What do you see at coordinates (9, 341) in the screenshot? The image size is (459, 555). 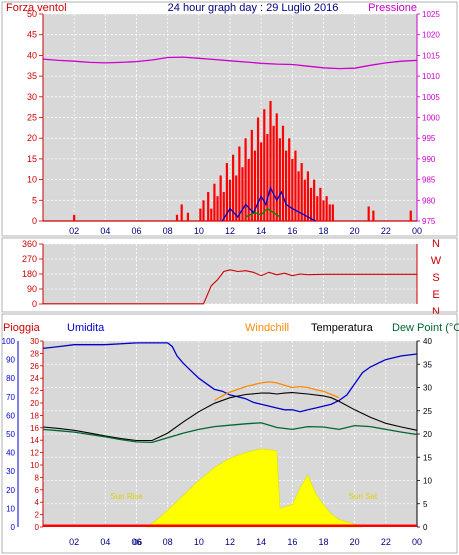 I see `panel3-humidity-tick-label: 100` at bounding box center [9, 341].